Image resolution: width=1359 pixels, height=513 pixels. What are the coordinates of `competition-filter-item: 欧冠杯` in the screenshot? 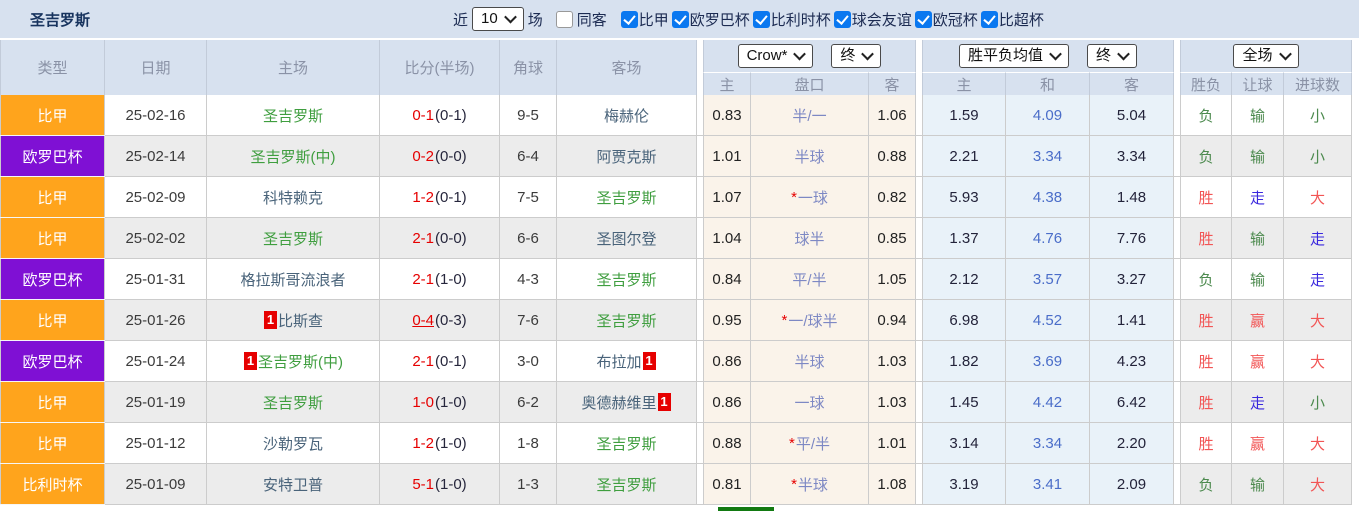 It's located at (946, 19).